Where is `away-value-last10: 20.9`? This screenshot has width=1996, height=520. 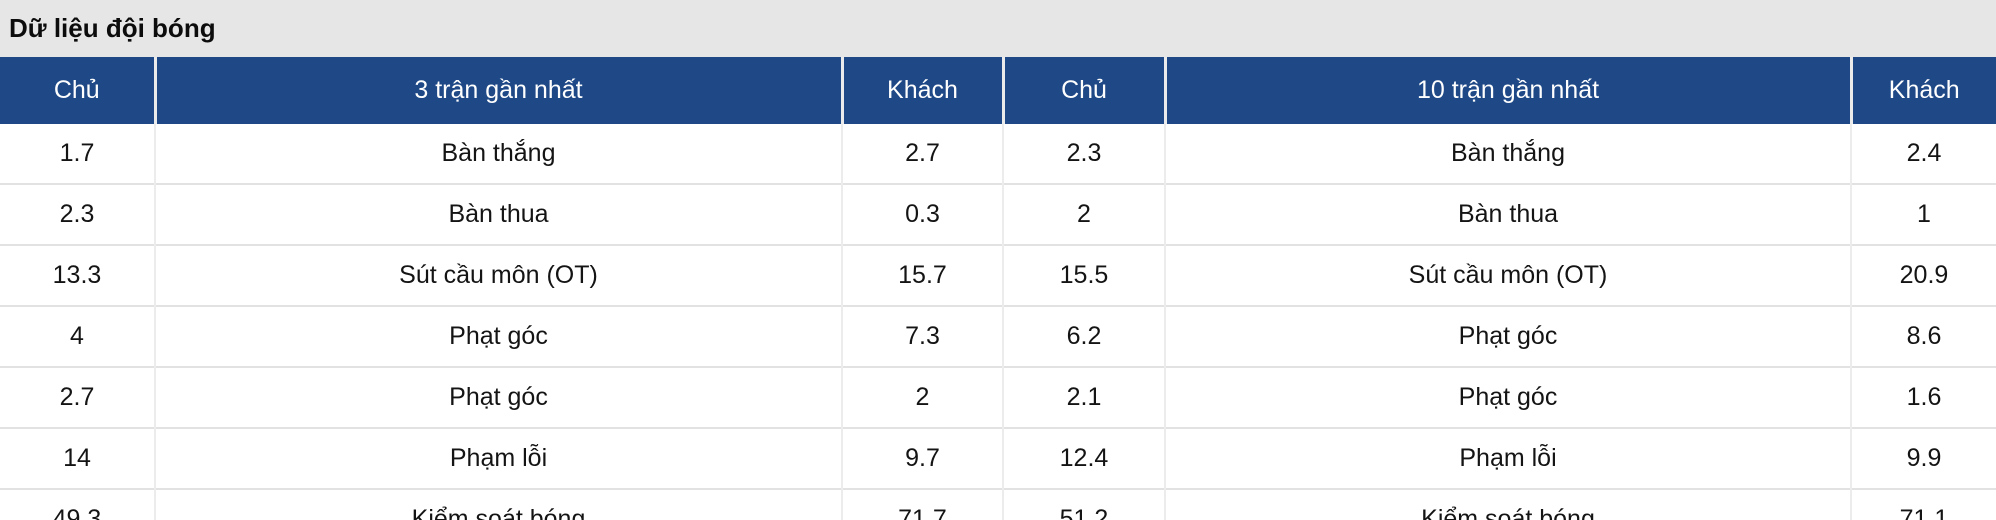
away-value-last10: 20.9 is located at coordinates (1923, 275).